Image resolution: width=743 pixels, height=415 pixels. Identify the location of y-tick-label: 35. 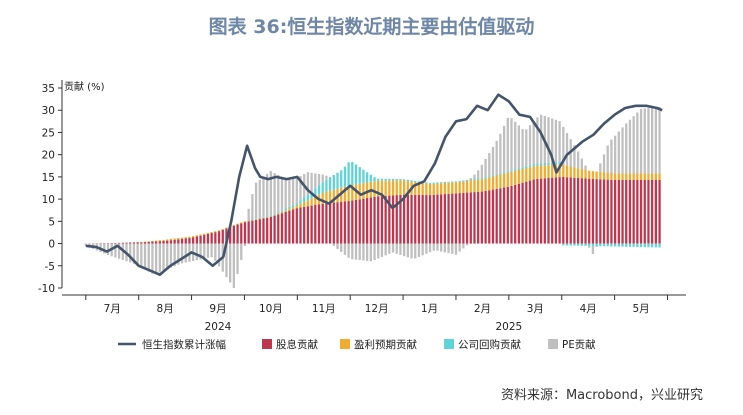
(48, 89).